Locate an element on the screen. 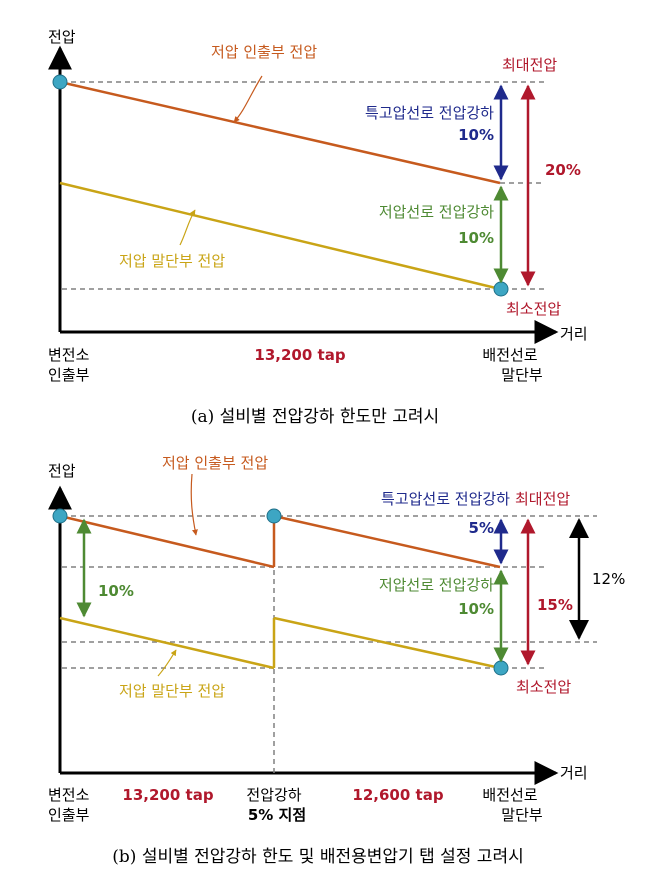 The width and height of the screenshot is (647, 879). a-upper-voltage-label: 저압 인출부 전압 is located at coordinates (264, 52).